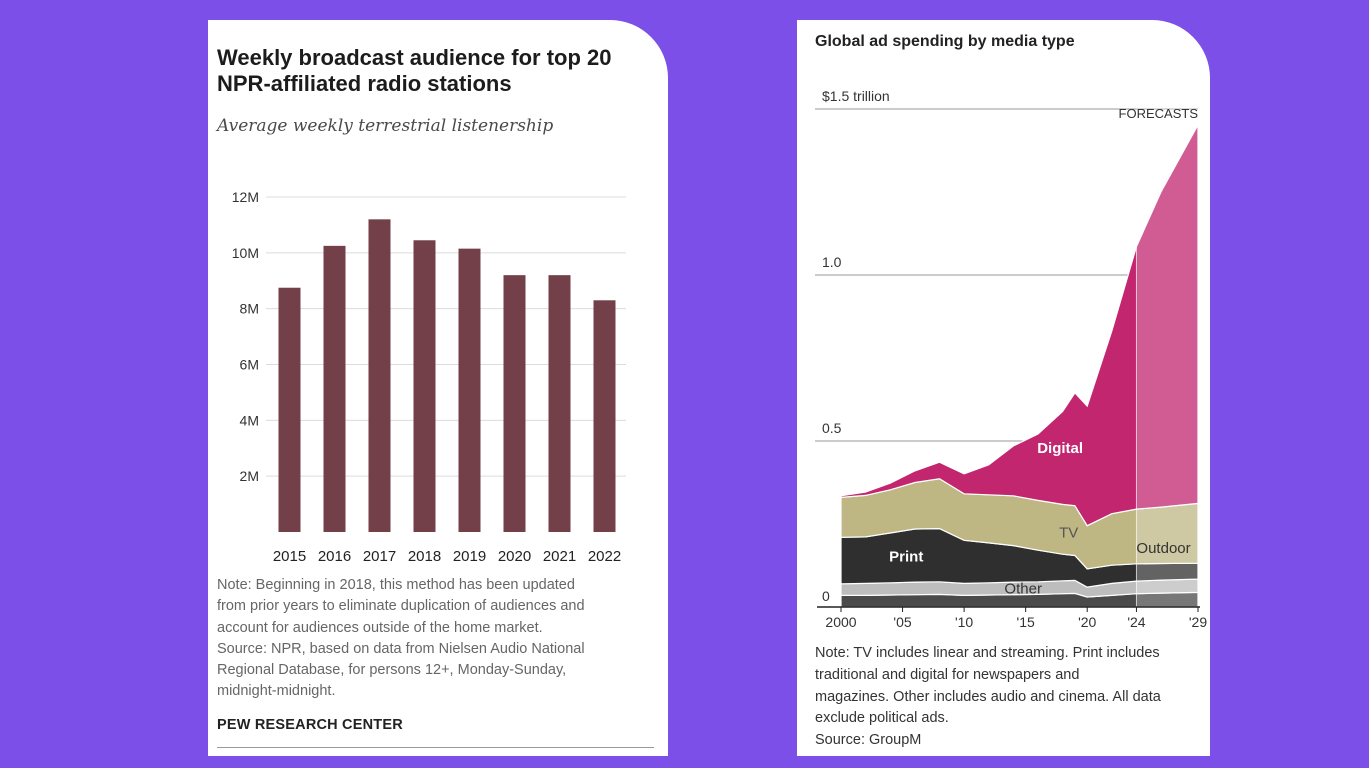  I want to click on x-tick-label: '20, so click(1087, 622).